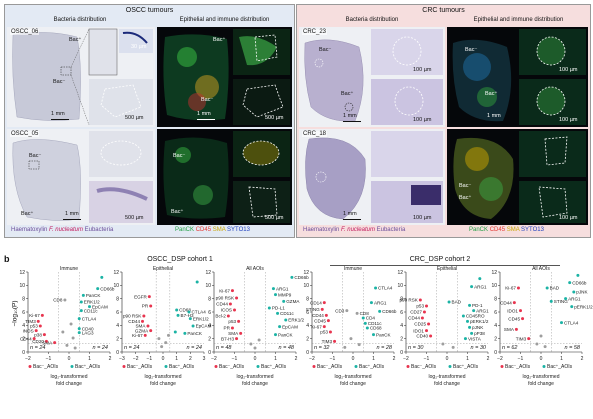 The height and width of the screenshot is (419, 593). What do you see at coordinates (561, 359) in the screenshot?
I see `x-tick-label: 1` at bounding box center [561, 359].